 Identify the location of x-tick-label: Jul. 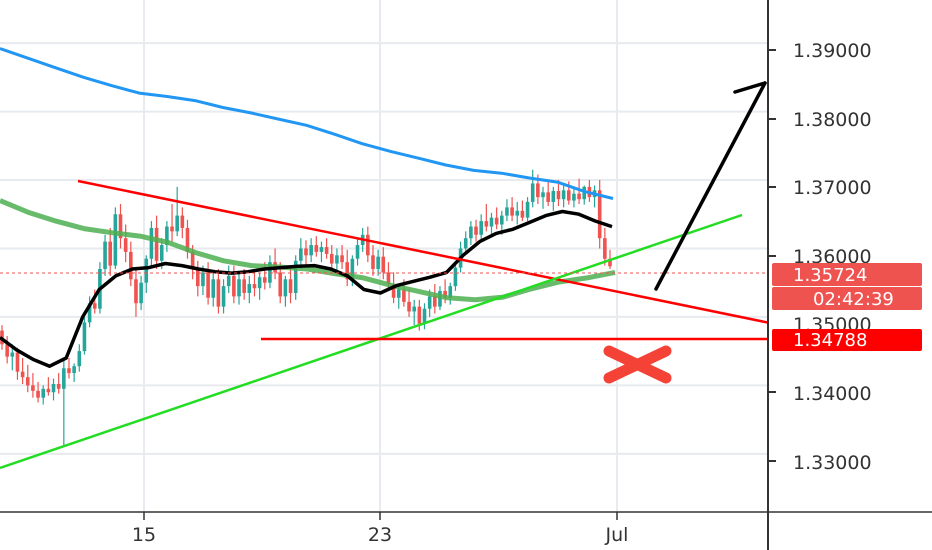
(617, 535).